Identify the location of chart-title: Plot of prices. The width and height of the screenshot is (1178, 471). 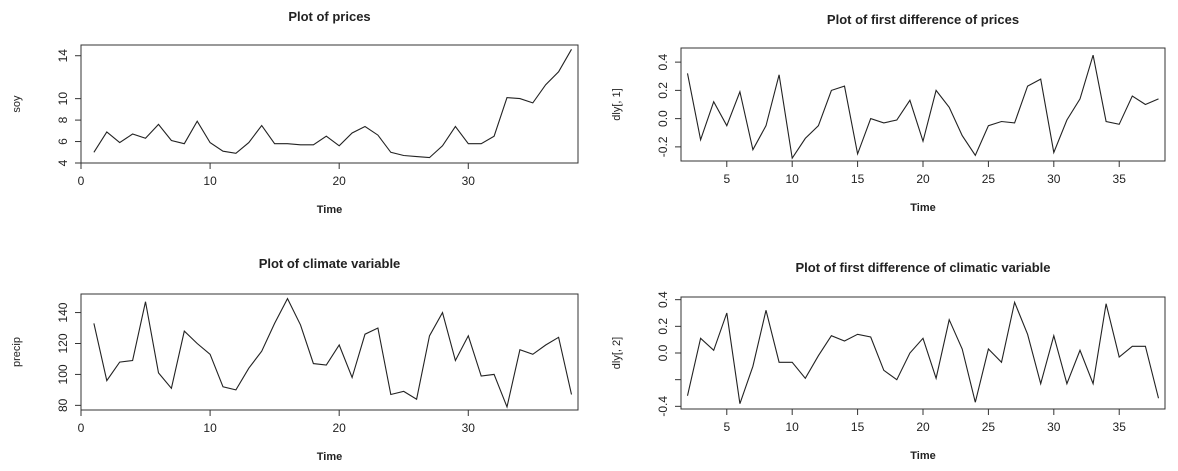
(329, 16).